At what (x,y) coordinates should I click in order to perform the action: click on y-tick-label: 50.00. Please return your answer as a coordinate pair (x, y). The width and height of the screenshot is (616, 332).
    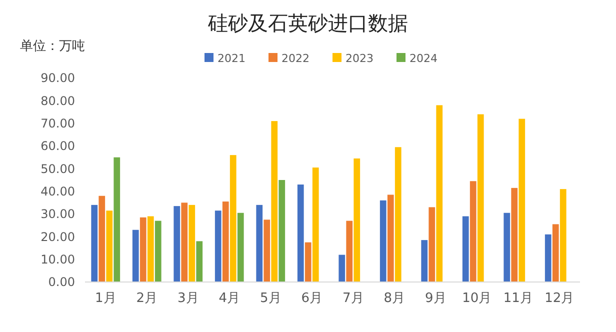
    Looking at the image, I should click on (57, 169).